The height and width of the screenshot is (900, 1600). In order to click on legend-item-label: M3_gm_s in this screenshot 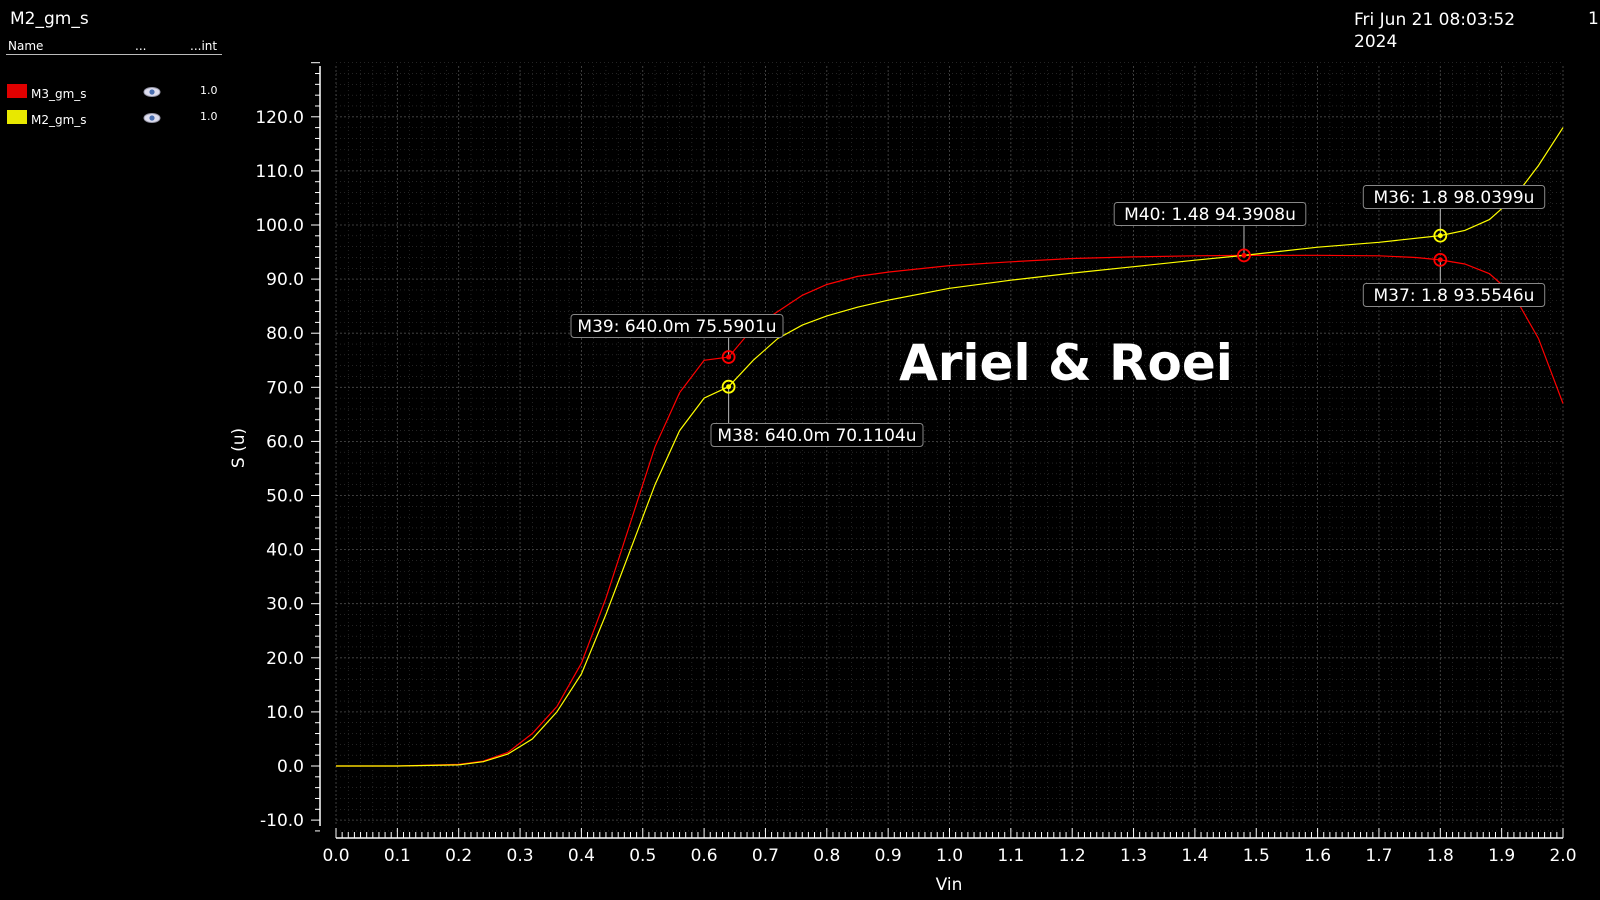, I will do `click(59, 94)`.